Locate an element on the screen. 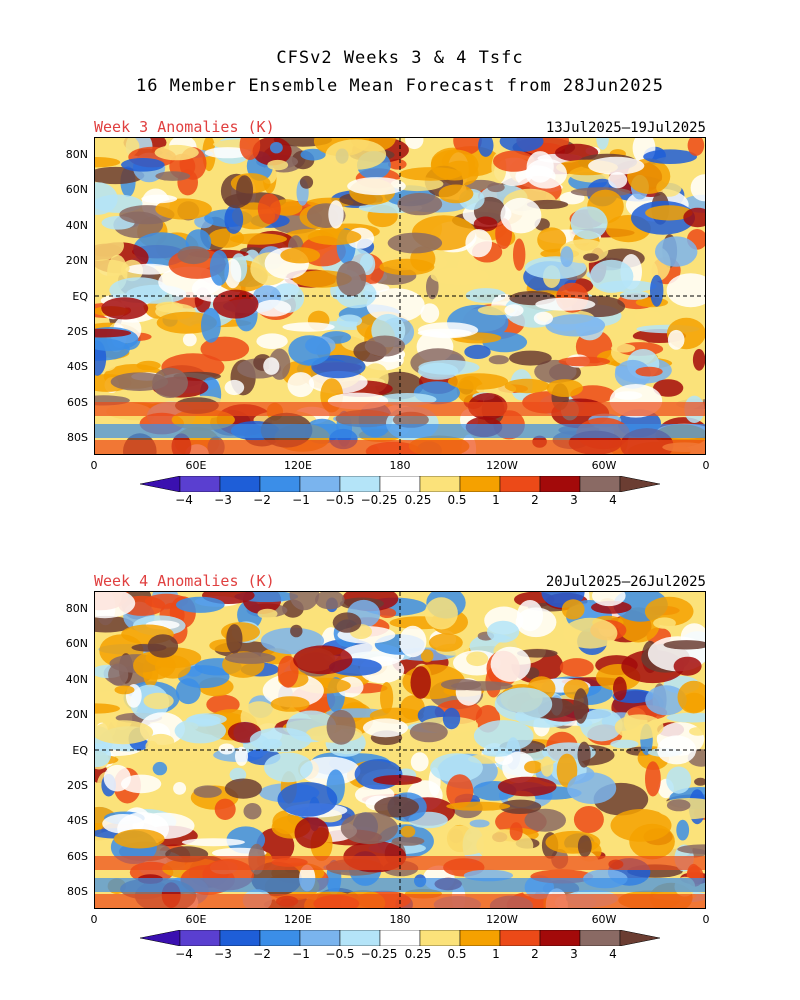 The width and height of the screenshot is (800, 1000). week3-colorbar-labels: −4 −3 −2 −1 −0.5 −0.25 0.25 0.5 1 2 3 4 is located at coordinates (400, 502).